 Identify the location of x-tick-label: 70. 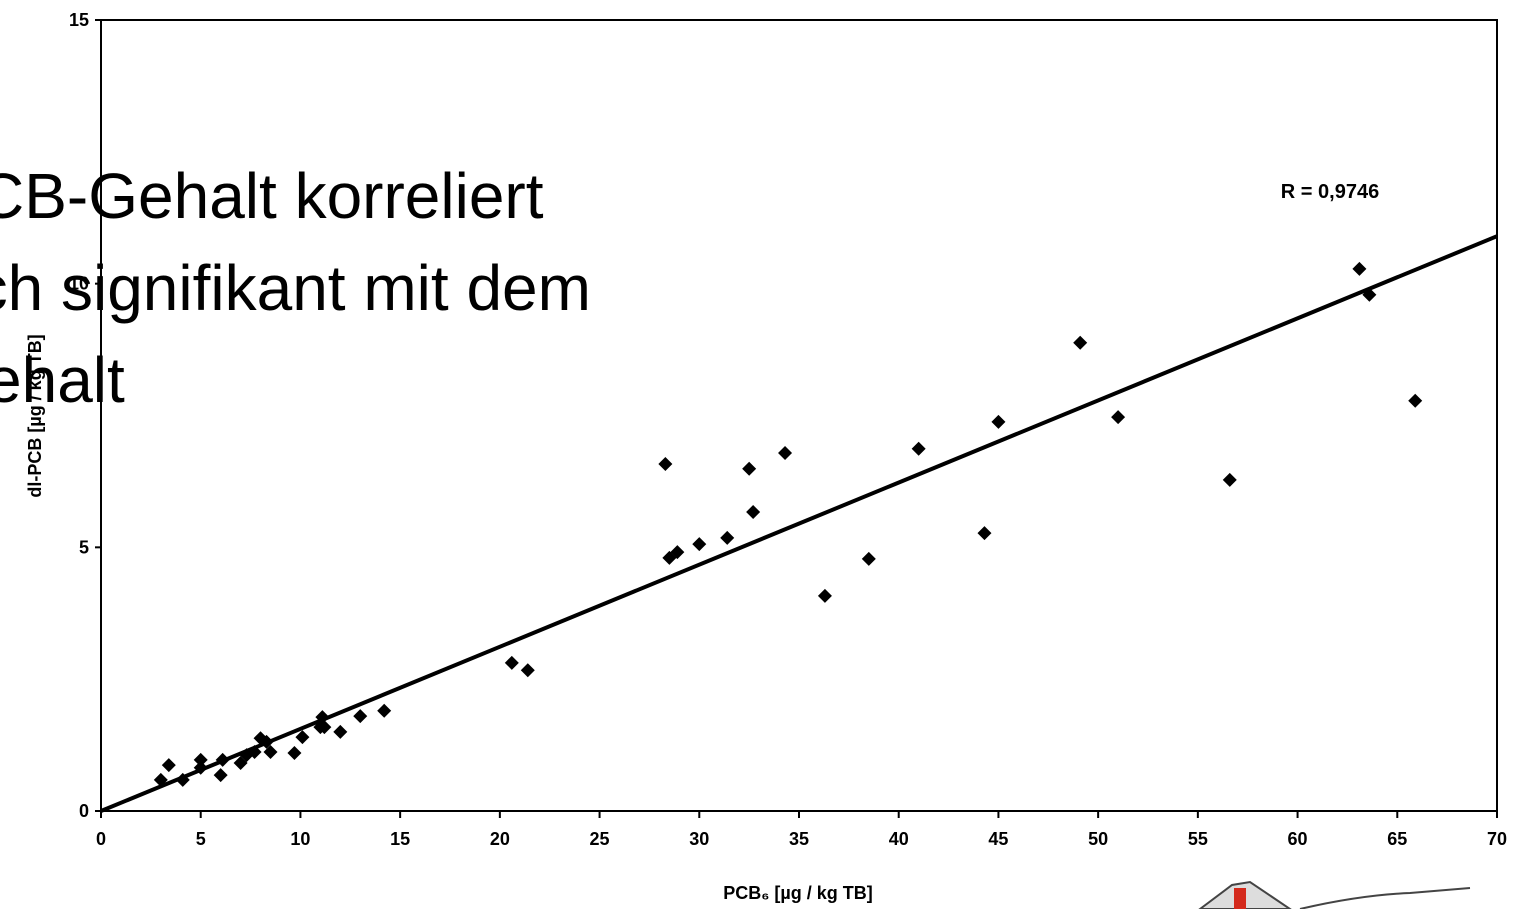
(1497, 839).